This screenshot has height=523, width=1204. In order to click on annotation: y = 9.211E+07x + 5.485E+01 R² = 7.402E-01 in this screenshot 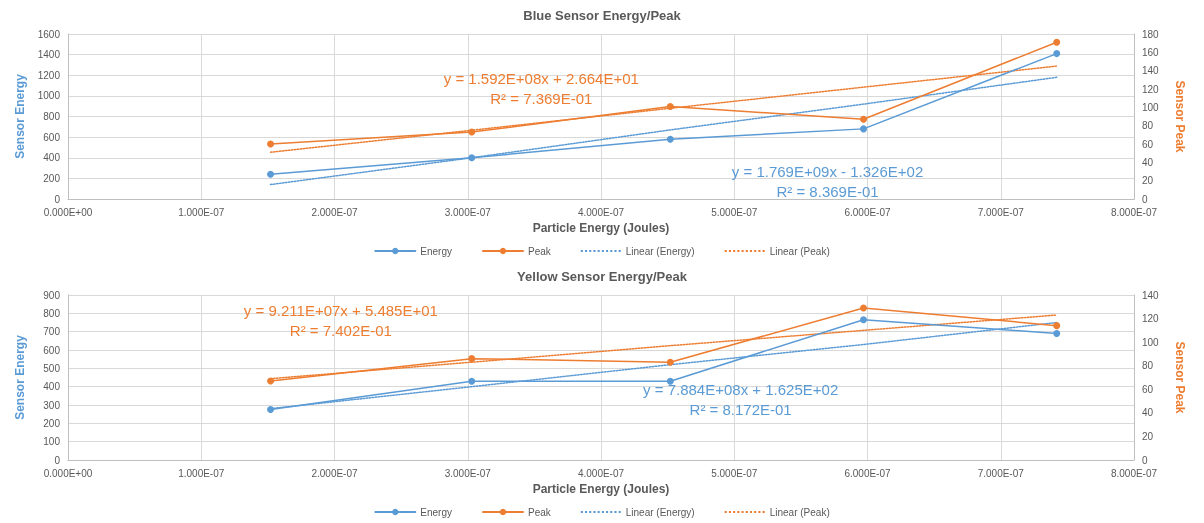, I will do `click(340, 321)`.